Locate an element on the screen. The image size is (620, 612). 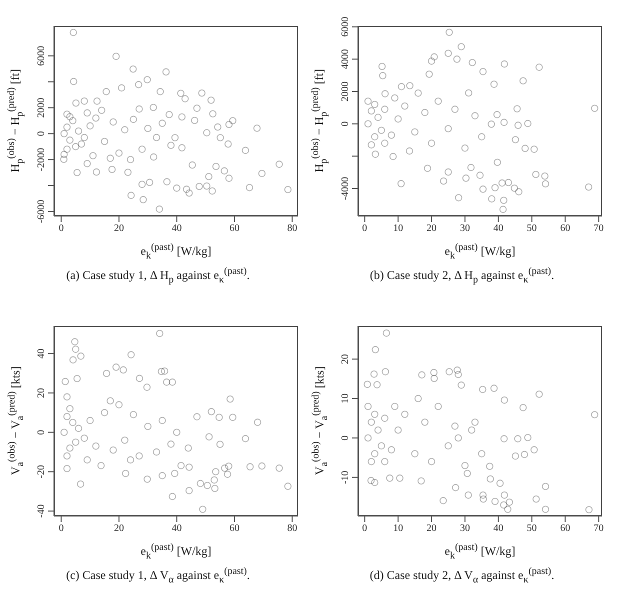
y-tick-label: -40 is located at coordinates (41, 511).